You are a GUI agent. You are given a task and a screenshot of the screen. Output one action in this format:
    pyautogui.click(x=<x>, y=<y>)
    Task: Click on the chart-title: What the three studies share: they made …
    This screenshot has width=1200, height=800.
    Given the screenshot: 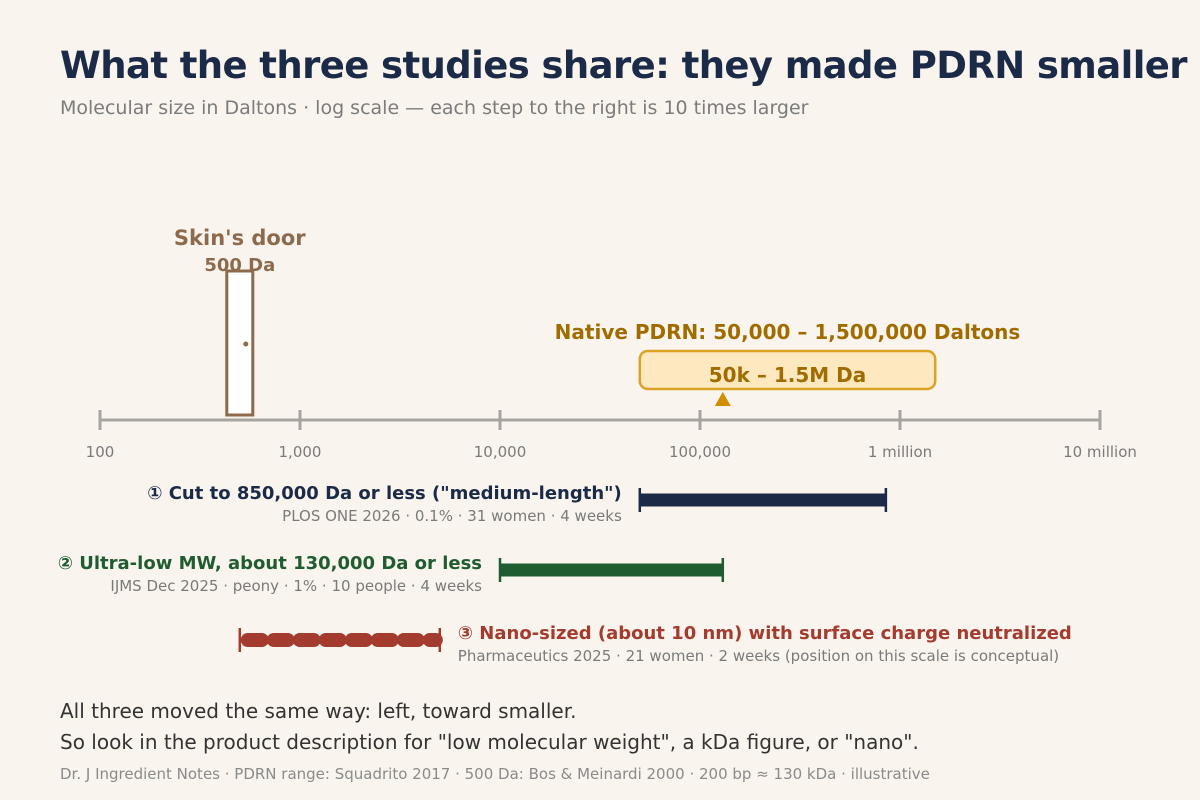 What is the action you would take?
    pyautogui.click(x=624, y=65)
    